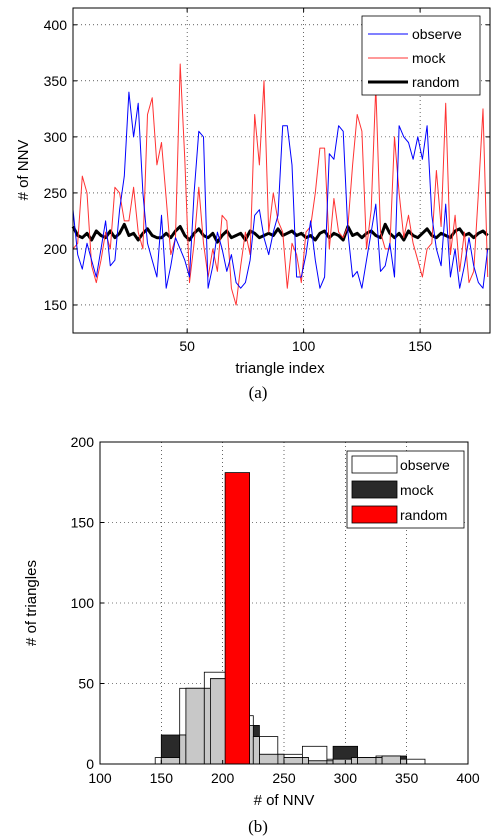  I want to click on caption-b: (b), so click(258, 826).